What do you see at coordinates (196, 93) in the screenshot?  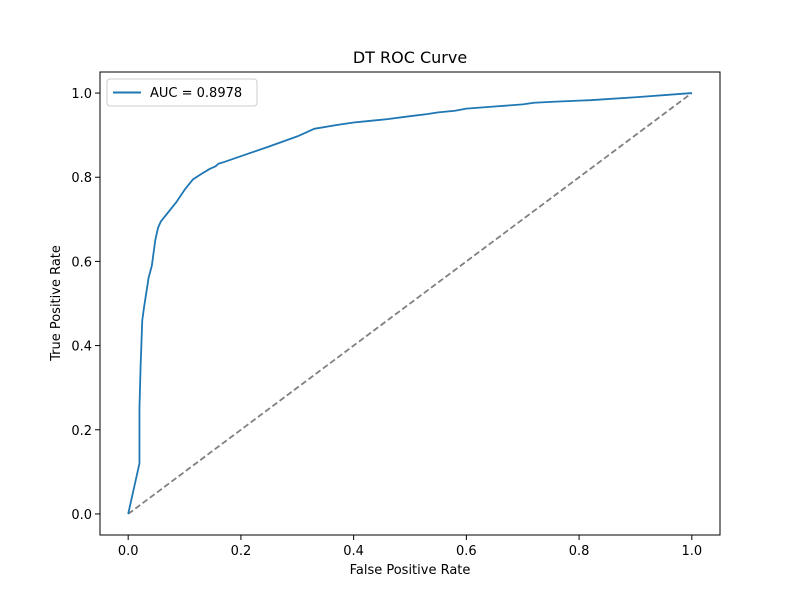 I see `legend-label: AUC = 0.8978` at bounding box center [196, 93].